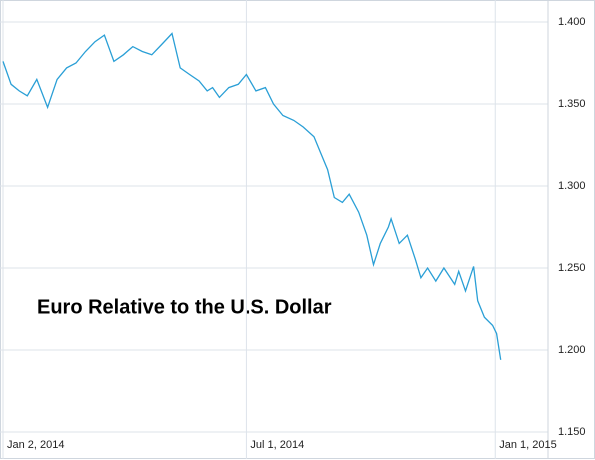 The width and height of the screenshot is (595, 460). I want to click on x-tick-label: Jan 2, 2014, so click(36, 445).